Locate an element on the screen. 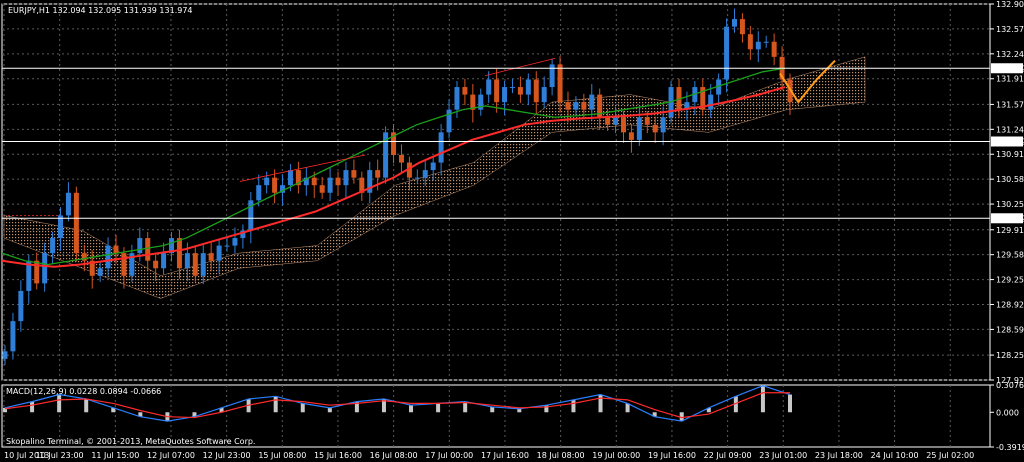  y-tick-label: 128.920 is located at coordinates (1010, 304).